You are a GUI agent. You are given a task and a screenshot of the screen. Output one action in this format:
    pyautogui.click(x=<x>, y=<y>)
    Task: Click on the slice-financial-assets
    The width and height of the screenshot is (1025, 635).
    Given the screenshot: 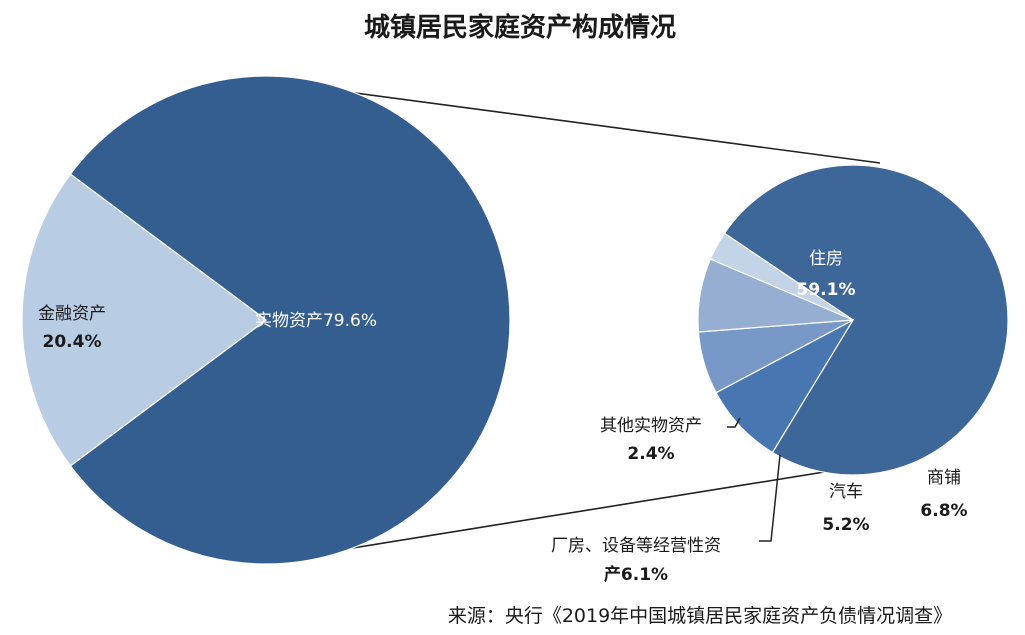 What is the action you would take?
    pyautogui.click(x=144, y=320)
    